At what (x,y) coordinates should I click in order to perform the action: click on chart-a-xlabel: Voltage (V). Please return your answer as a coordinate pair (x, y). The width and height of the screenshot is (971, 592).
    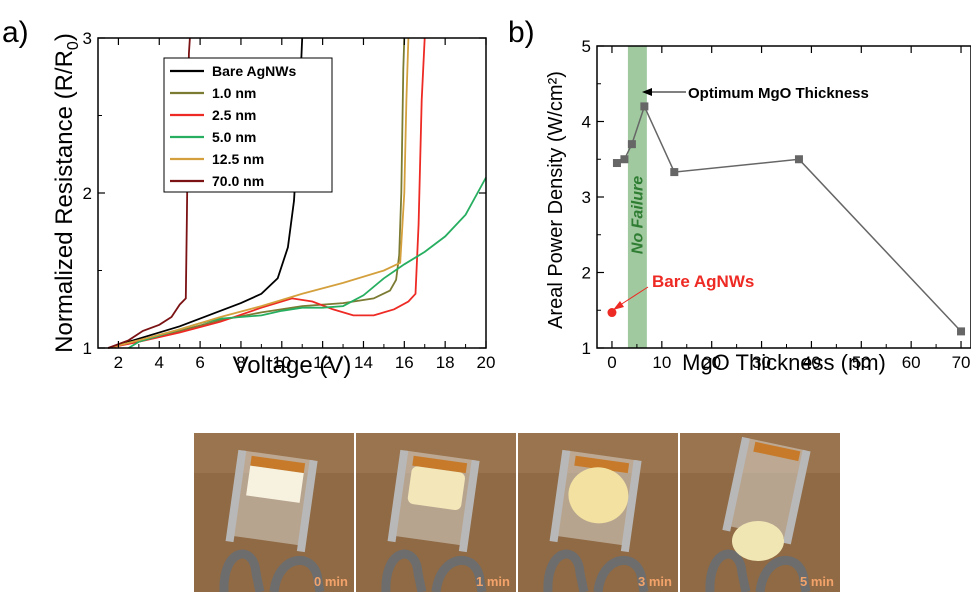
    Looking at the image, I should click on (292, 365).